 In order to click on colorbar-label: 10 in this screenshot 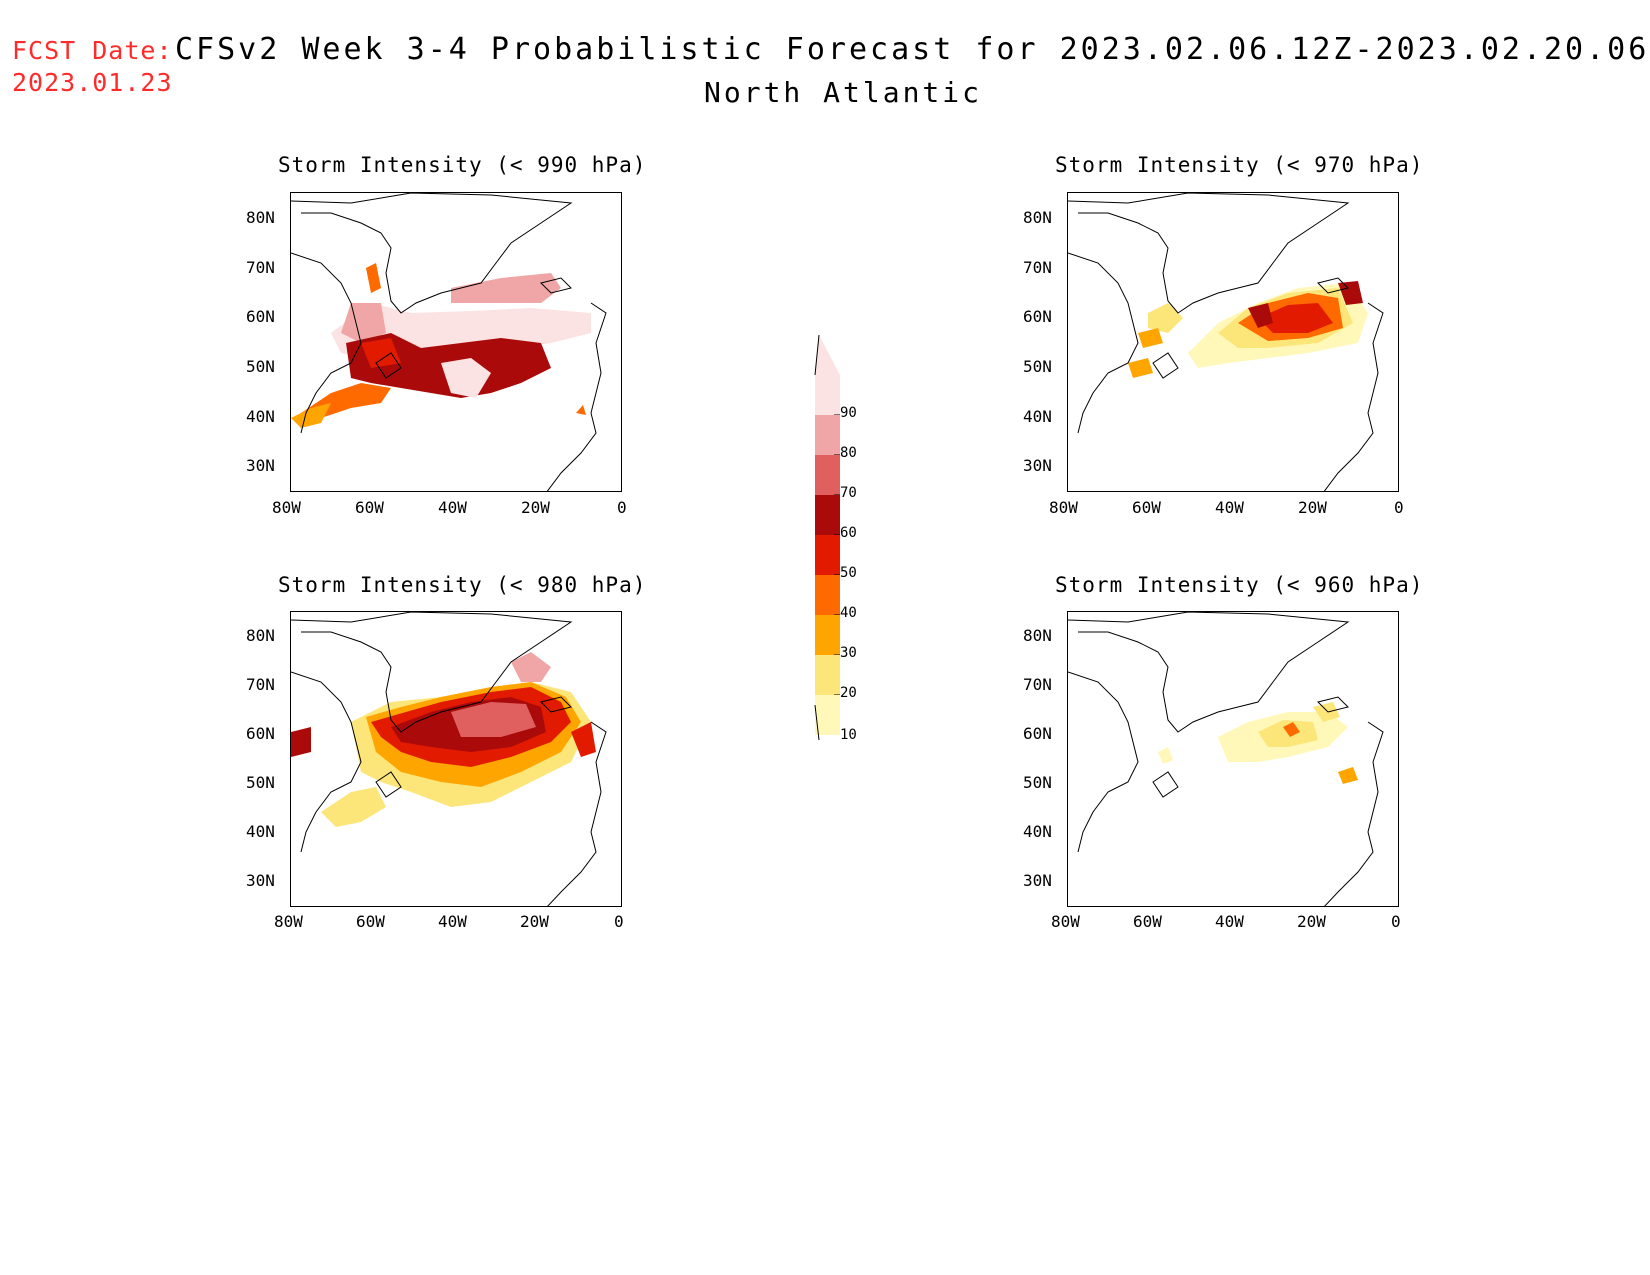, I will do `click(848, 735)`.